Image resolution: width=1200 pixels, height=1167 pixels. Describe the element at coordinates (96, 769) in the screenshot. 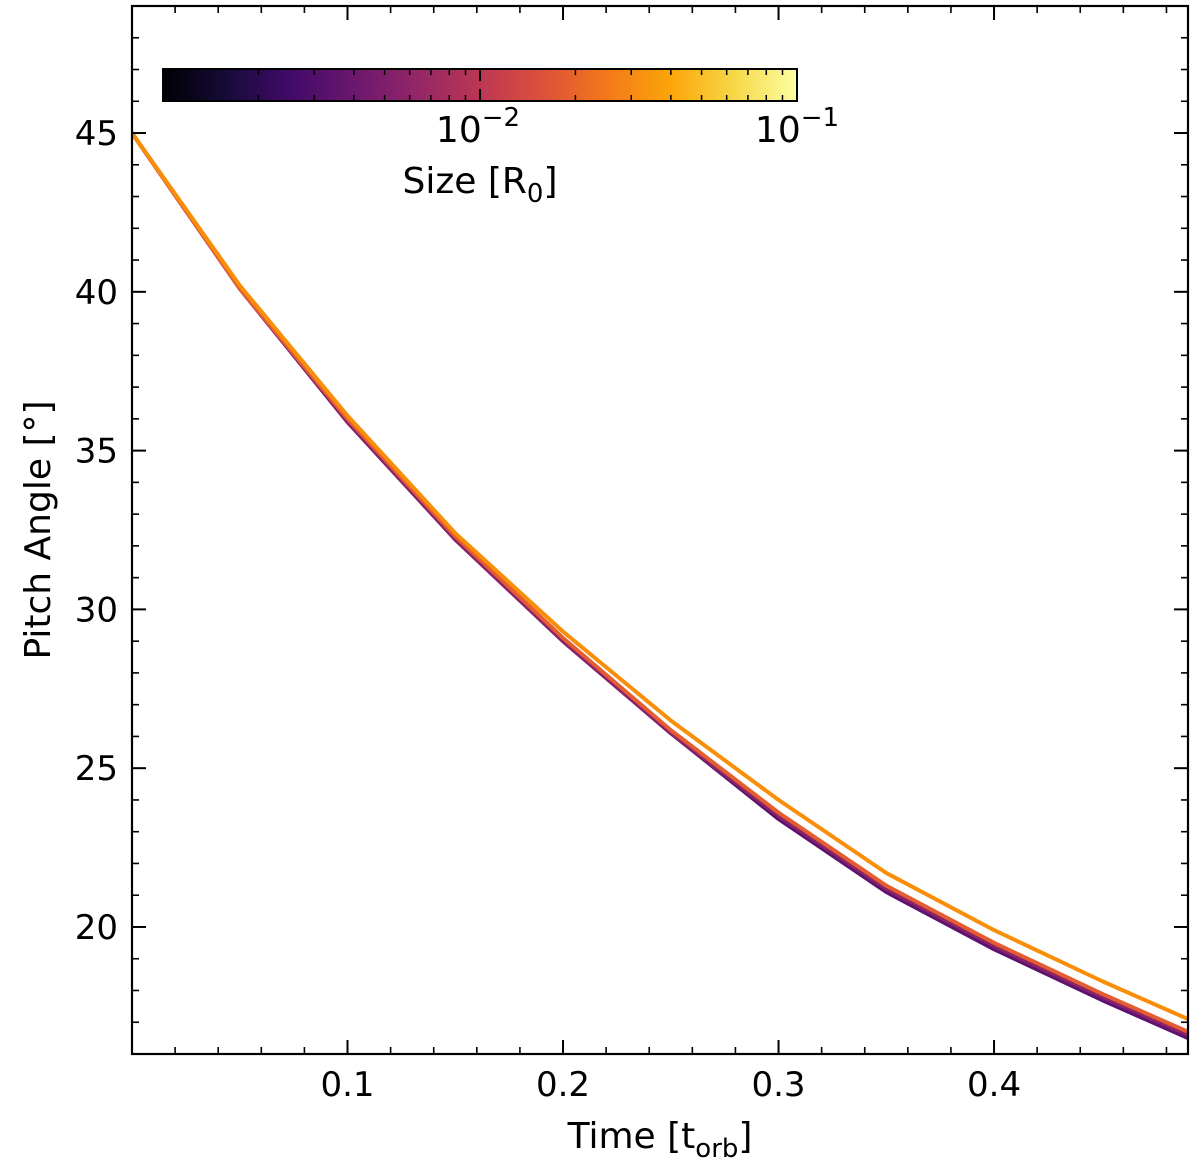

I see `y-tick-label: 25` at that location.